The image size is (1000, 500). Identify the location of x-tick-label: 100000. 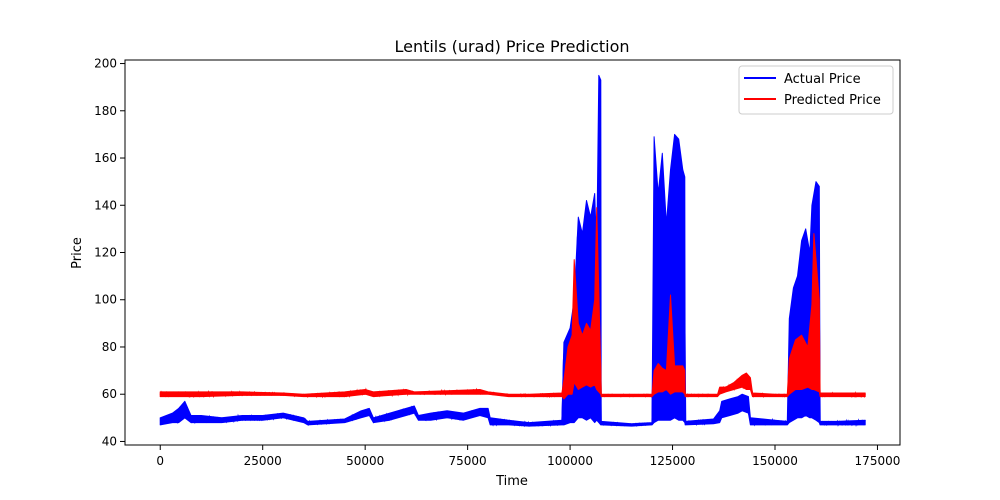
(570, 461).